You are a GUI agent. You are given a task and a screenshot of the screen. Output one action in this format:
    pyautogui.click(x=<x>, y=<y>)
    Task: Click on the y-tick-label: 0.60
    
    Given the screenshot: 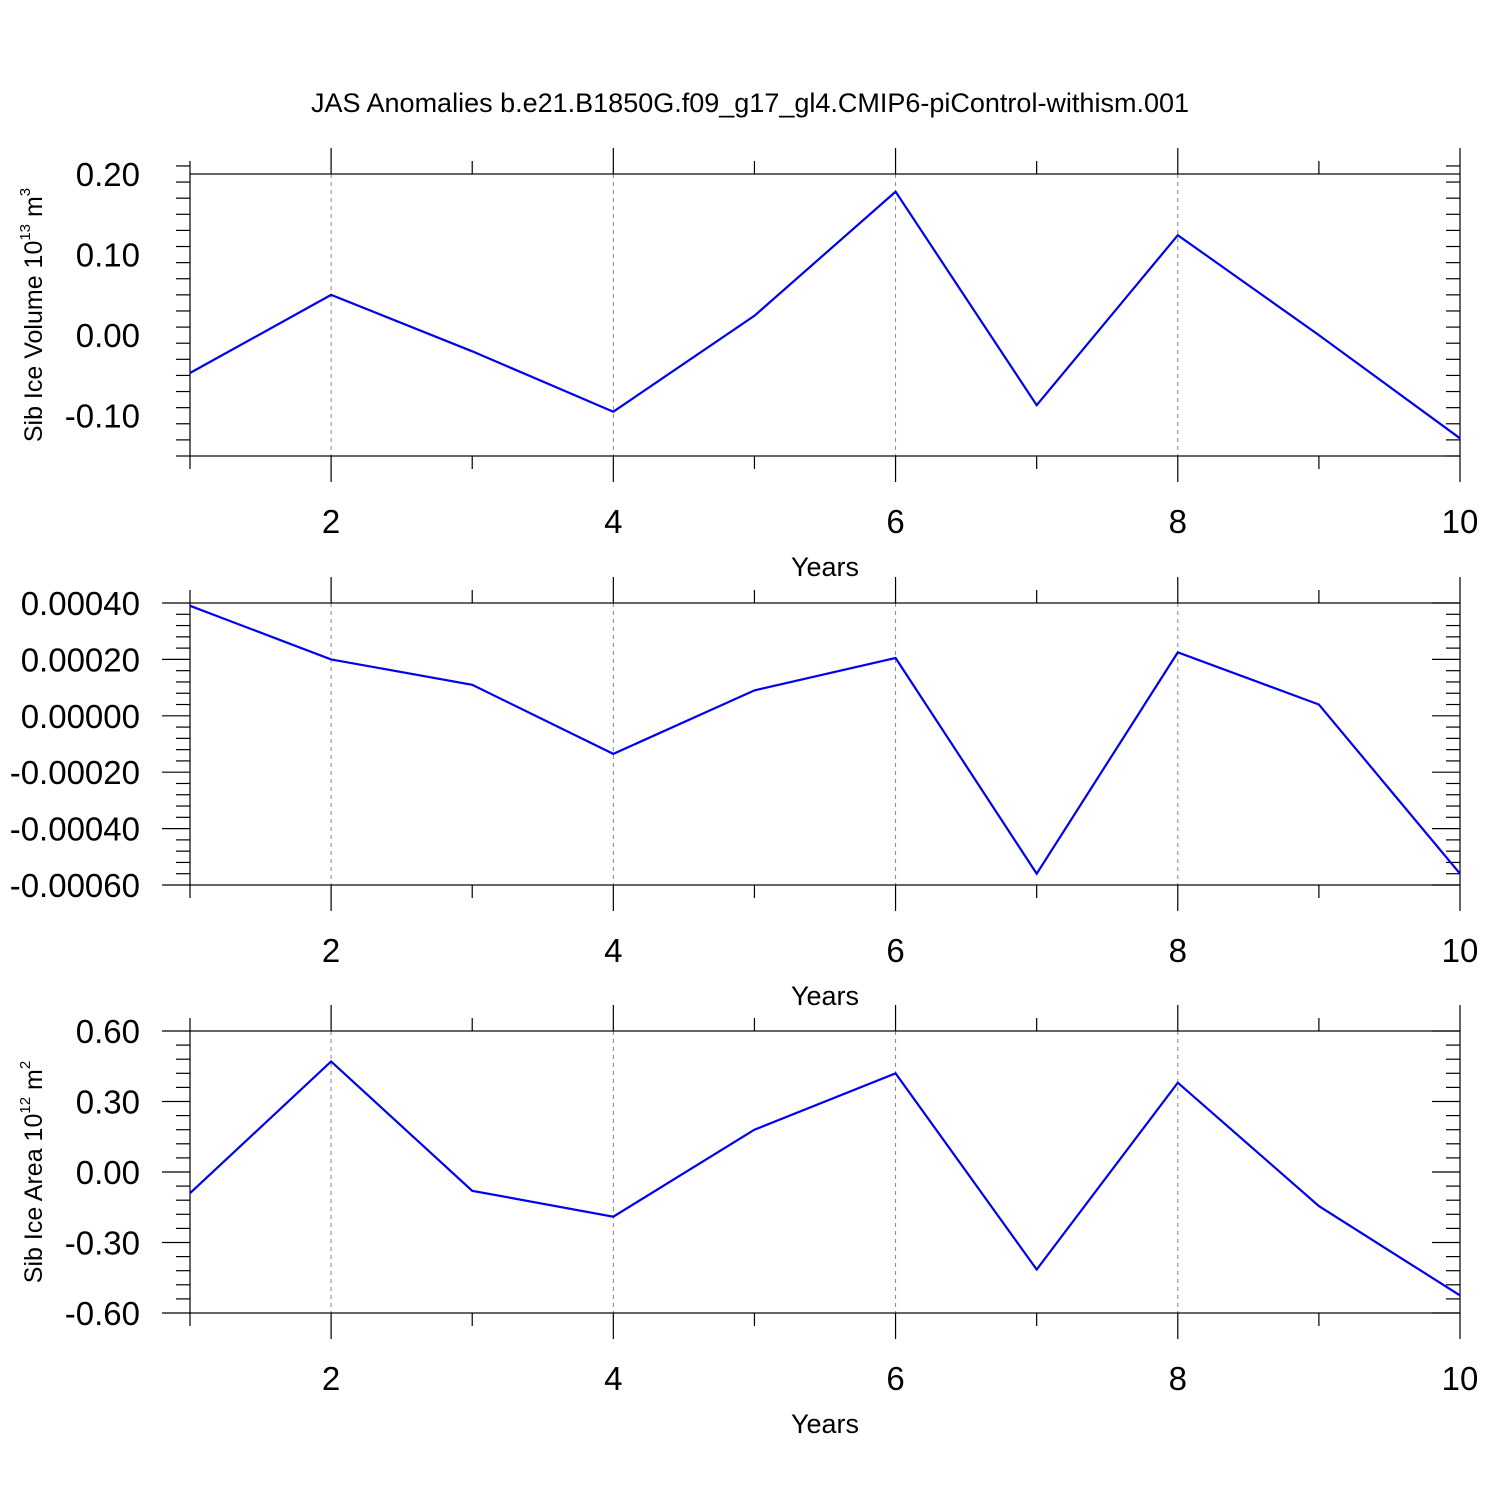 What is the action you would take?
    pyautogui.click(x=108, y=1031)
    